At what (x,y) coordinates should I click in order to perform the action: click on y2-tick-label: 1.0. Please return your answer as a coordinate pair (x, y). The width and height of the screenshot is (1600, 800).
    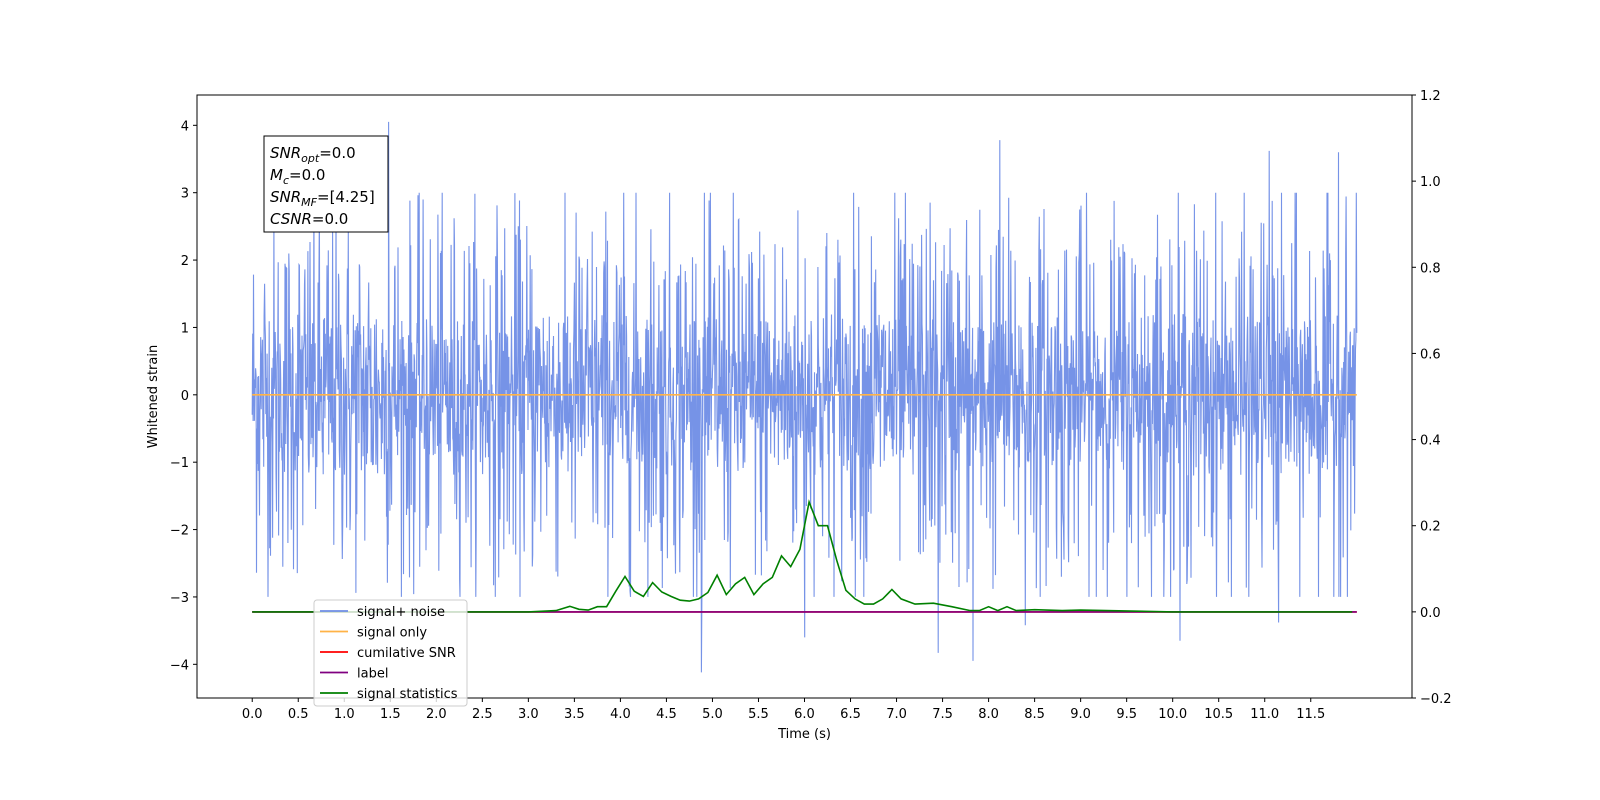
    Looking at the image, I should click on (1430, 182).